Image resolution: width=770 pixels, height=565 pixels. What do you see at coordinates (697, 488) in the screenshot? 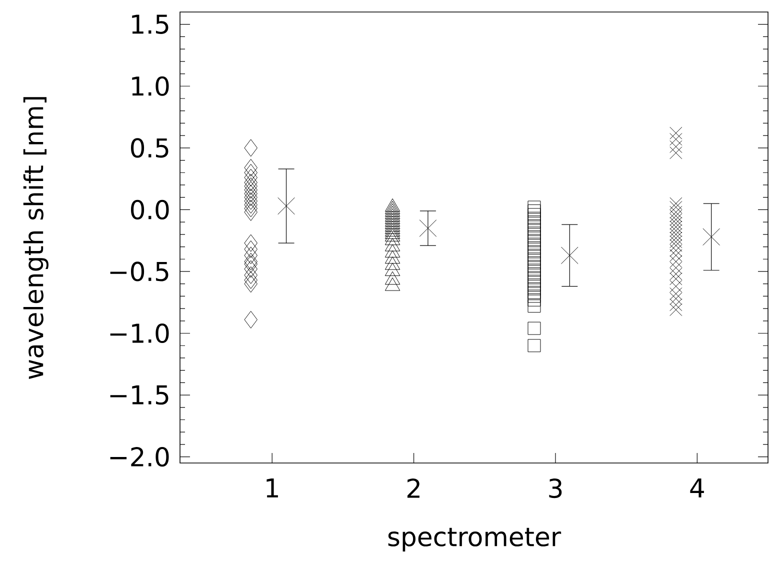
I see `x-tick-label: 4` at bounding box center [697, 488].